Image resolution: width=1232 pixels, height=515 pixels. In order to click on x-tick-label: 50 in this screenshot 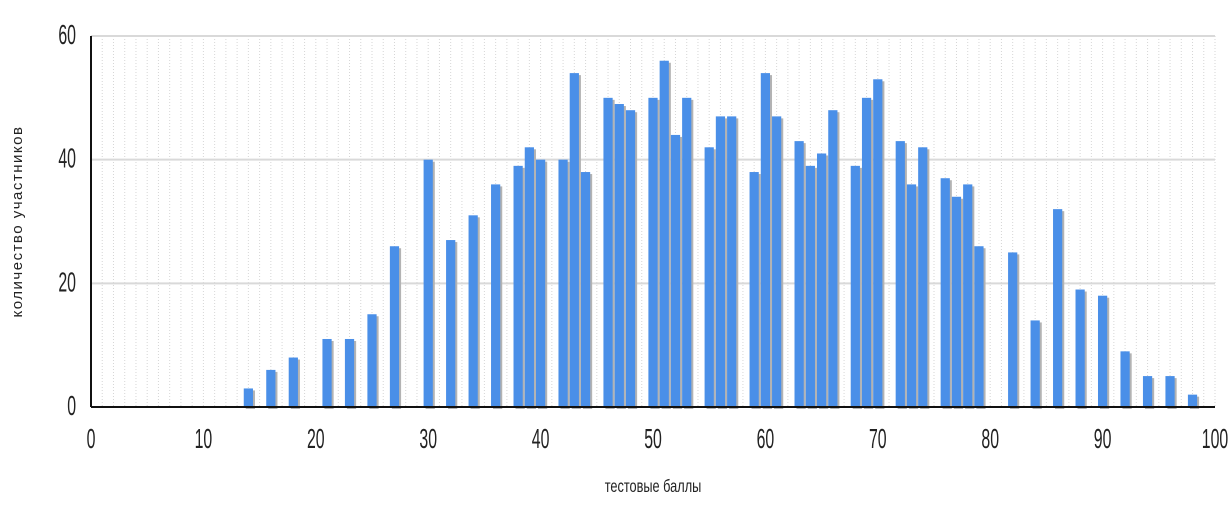, I will do `click(653, 438)`.